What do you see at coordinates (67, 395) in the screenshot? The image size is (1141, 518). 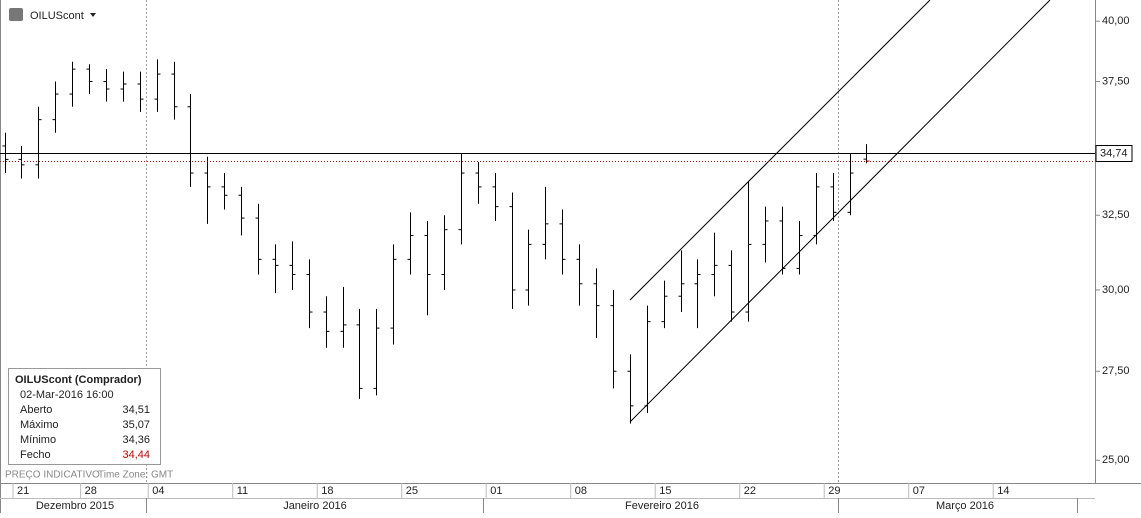 I see `info-date: 02-Mar-2016 16:00` at bounding box center [67, 395].